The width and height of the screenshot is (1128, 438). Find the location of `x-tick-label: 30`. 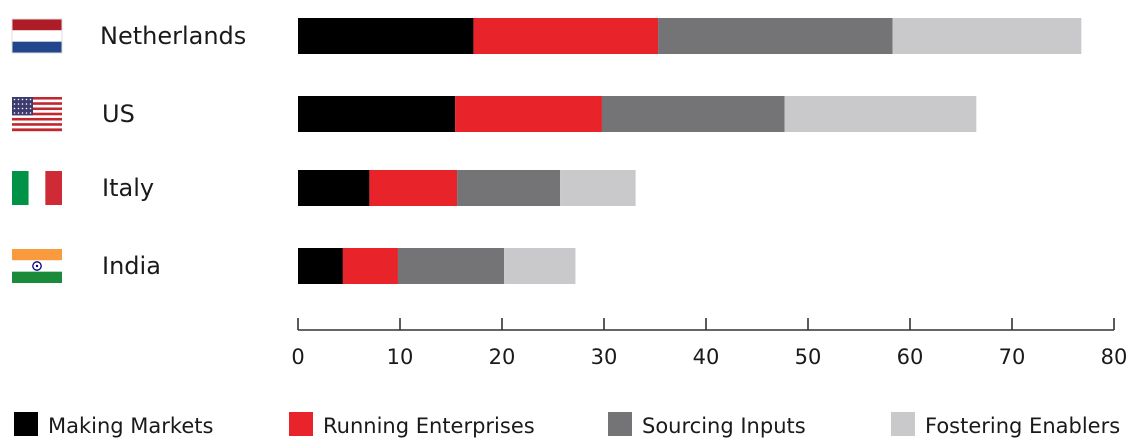

x-tick-label: 30 is located at coordinates (604, 357).